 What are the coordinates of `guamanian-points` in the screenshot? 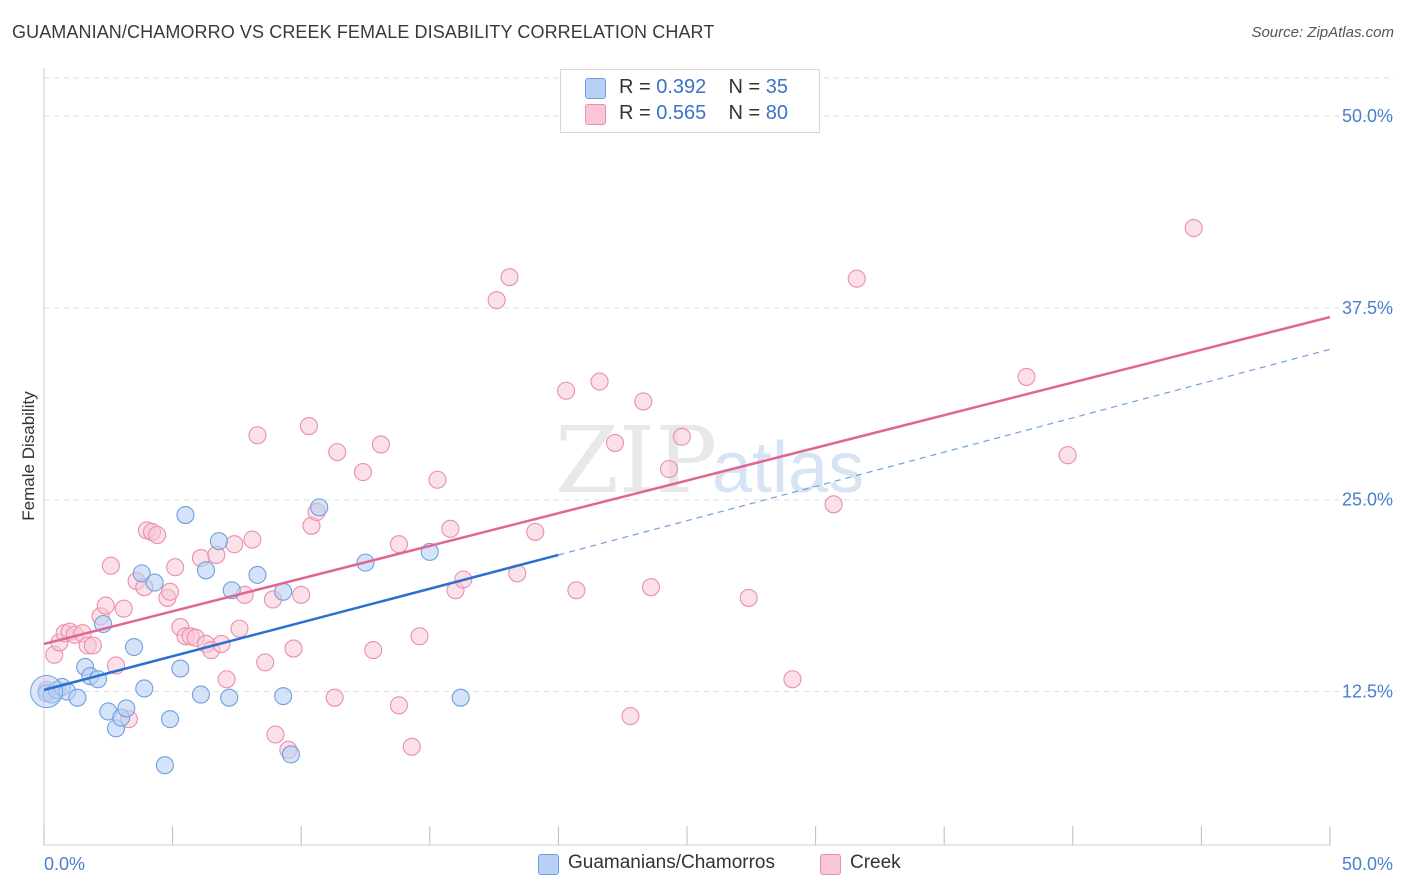 It's located at (250, 636).